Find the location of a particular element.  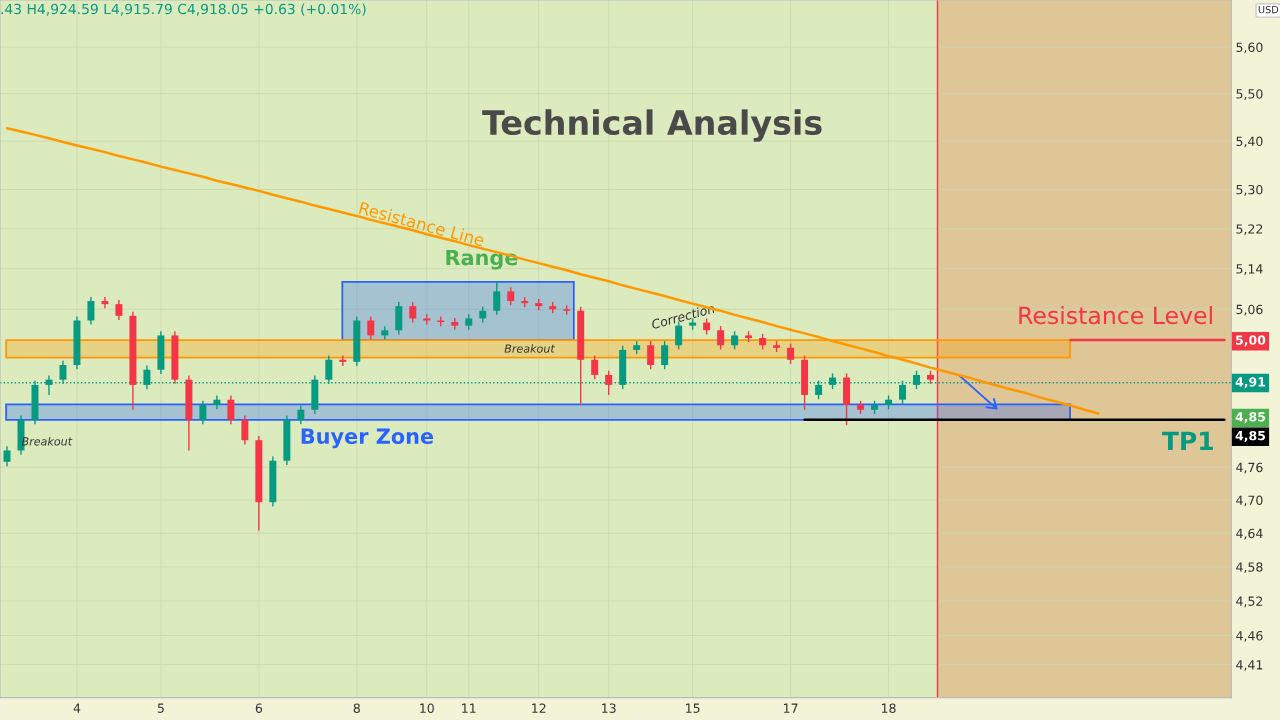

text: 4,91 is located at coordinates (1250, 383).